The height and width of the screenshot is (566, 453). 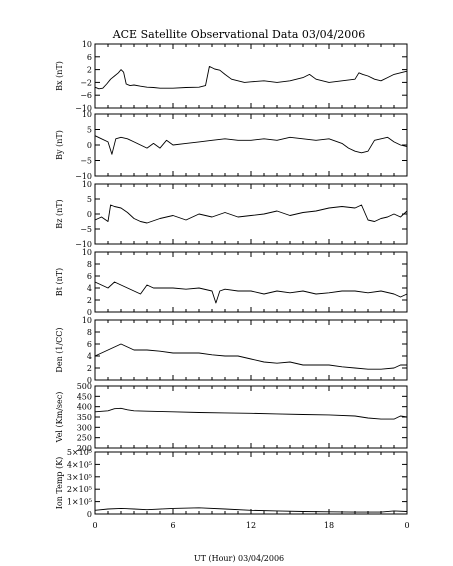 What do you see at coordinates (239, 558) in the screenshot?
I see `x-axis-label: UT (Hour) 03/04/2006` at bounding box center [239, 558].